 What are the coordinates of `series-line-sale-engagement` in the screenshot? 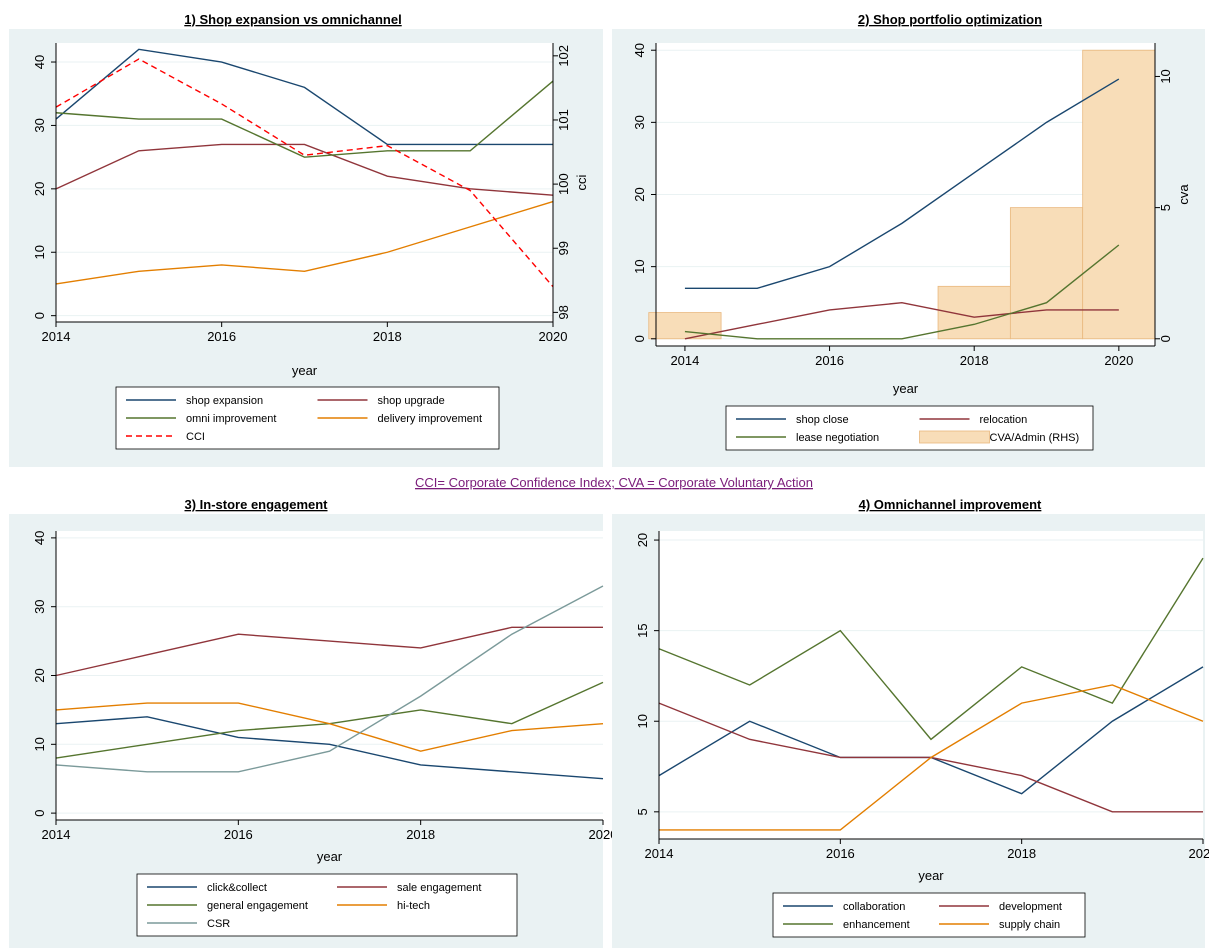 It's located at (329, 651).